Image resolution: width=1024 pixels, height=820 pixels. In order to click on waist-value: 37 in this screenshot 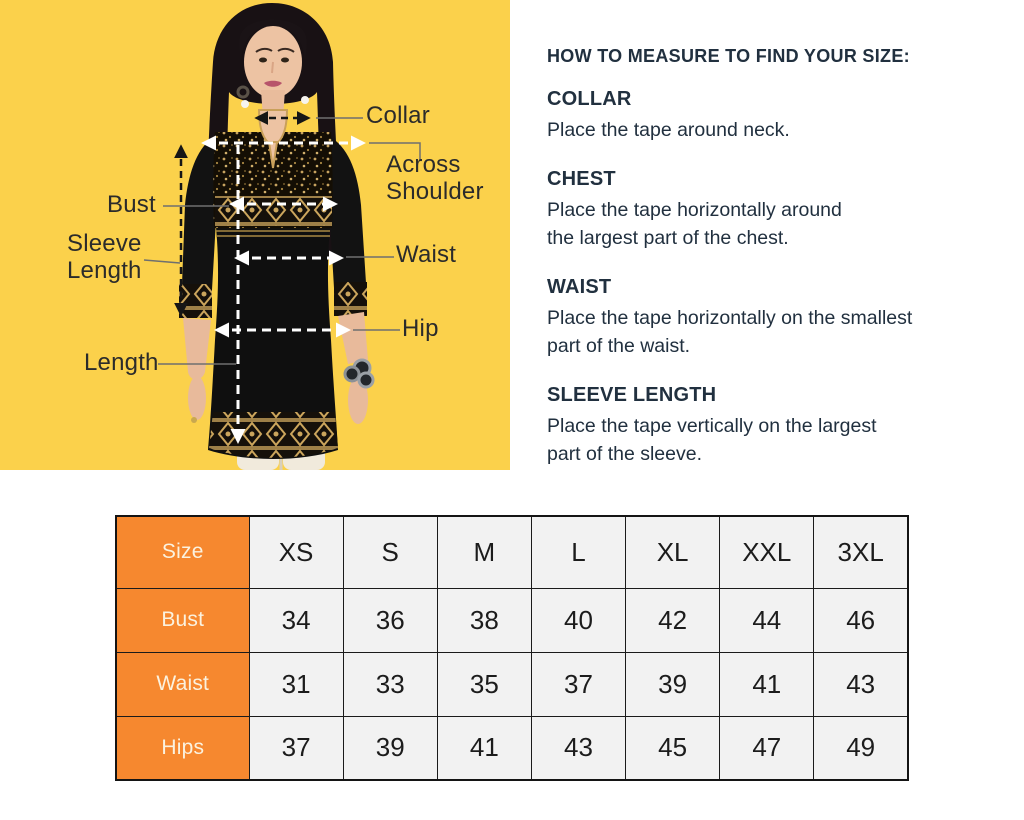, I will do `click(578, 684)`.